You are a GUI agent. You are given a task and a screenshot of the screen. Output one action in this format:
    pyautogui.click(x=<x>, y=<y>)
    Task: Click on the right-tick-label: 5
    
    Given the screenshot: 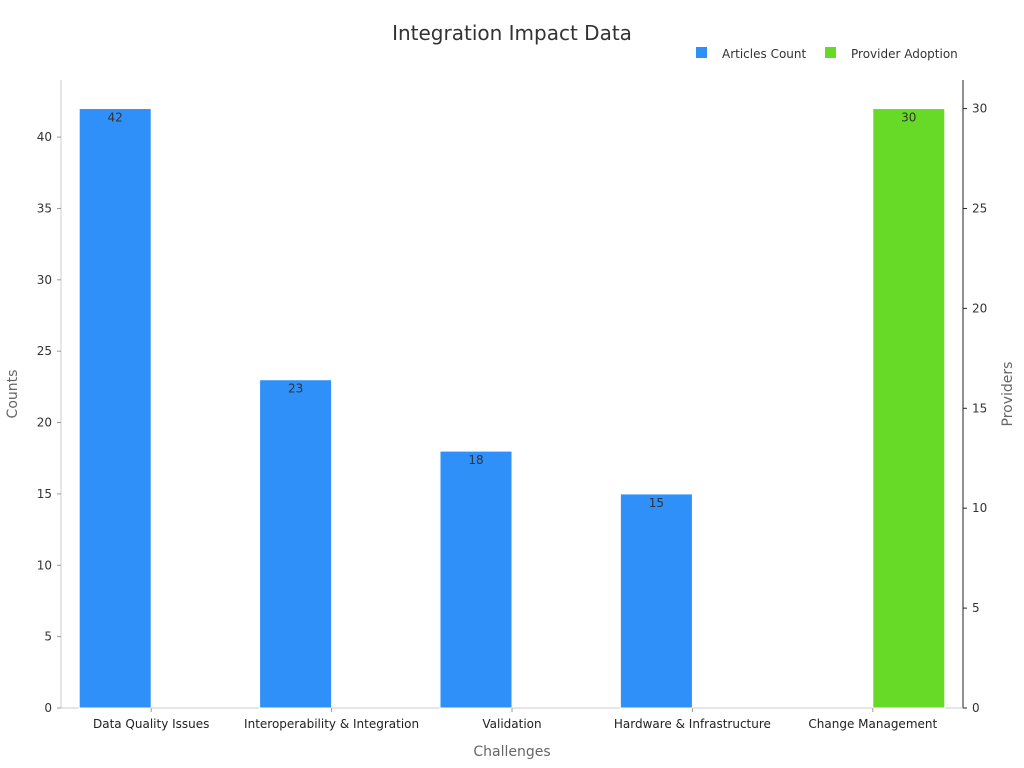 What is the action you would take?
    pyautogui.click(x=976, y=608)
    